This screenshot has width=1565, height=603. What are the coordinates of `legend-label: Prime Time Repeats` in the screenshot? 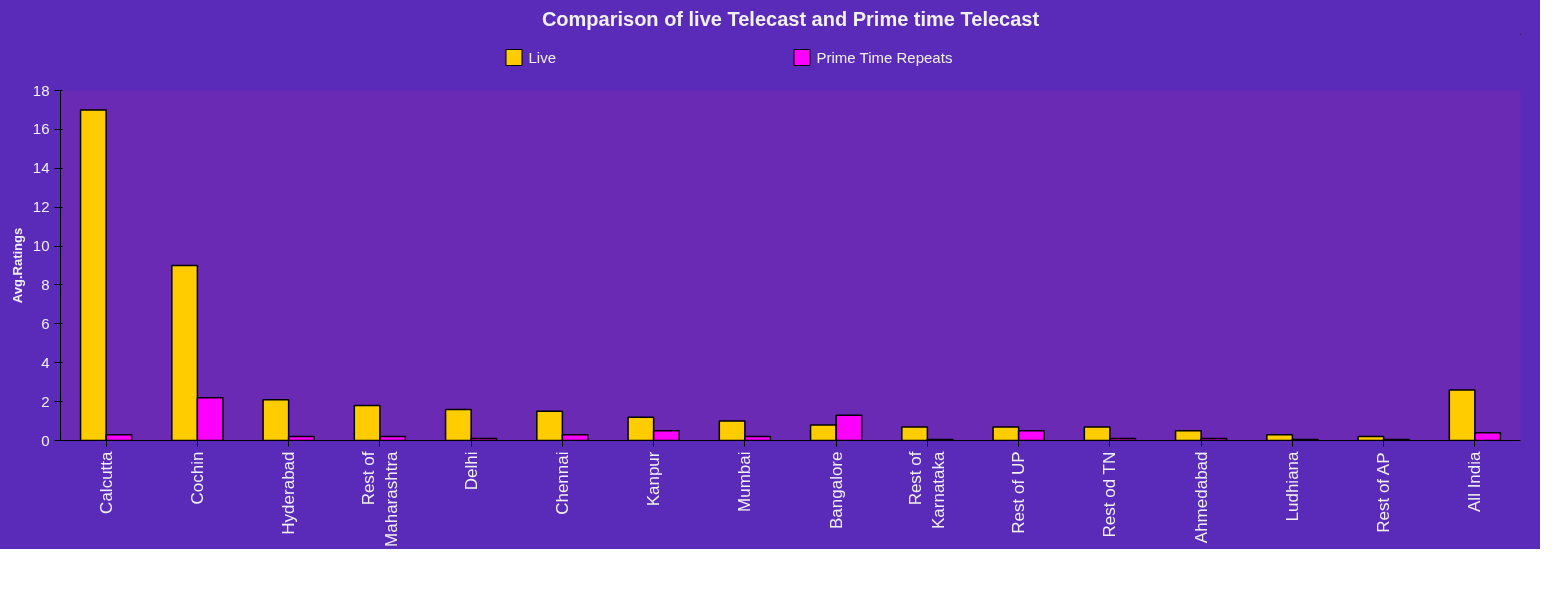 It's located at (885, 57).